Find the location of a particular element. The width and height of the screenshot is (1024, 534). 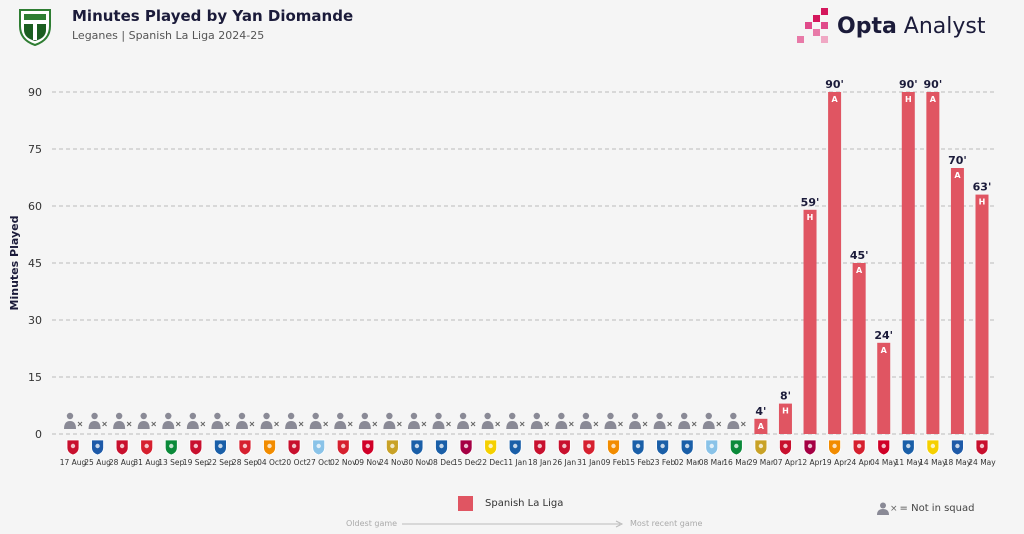

bar-value-label: 45' is located at coordinates (859, 255).